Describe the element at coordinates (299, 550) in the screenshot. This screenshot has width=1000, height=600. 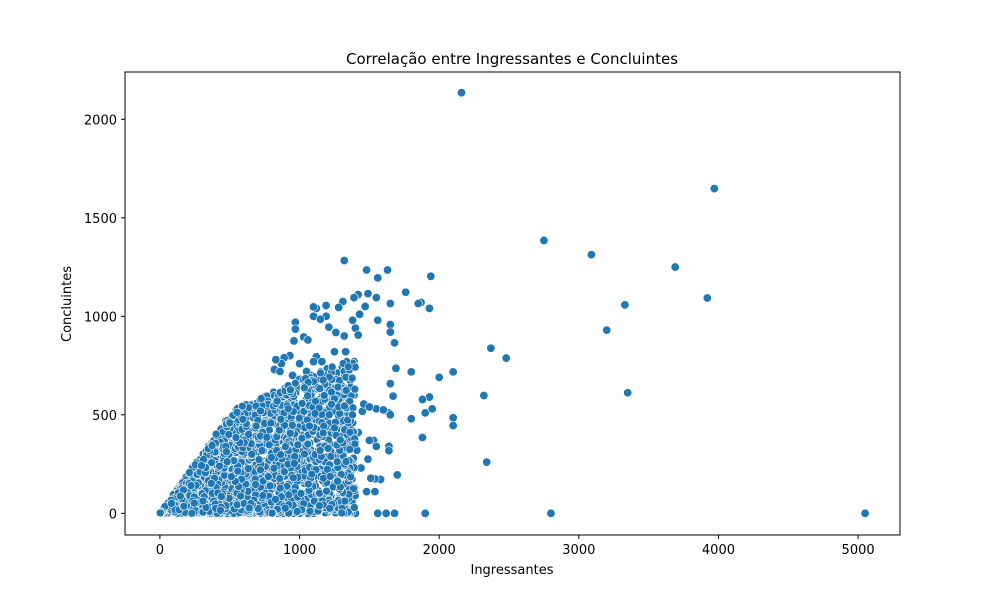
I see `x-tick-label: 1000` at that location.